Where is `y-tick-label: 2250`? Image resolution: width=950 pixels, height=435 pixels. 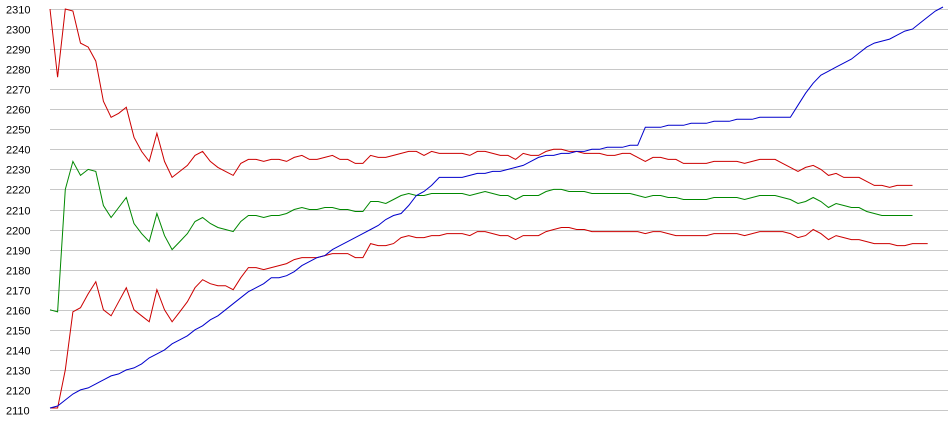 y-tick-label: 2250 is located at coordinates (18, 131).